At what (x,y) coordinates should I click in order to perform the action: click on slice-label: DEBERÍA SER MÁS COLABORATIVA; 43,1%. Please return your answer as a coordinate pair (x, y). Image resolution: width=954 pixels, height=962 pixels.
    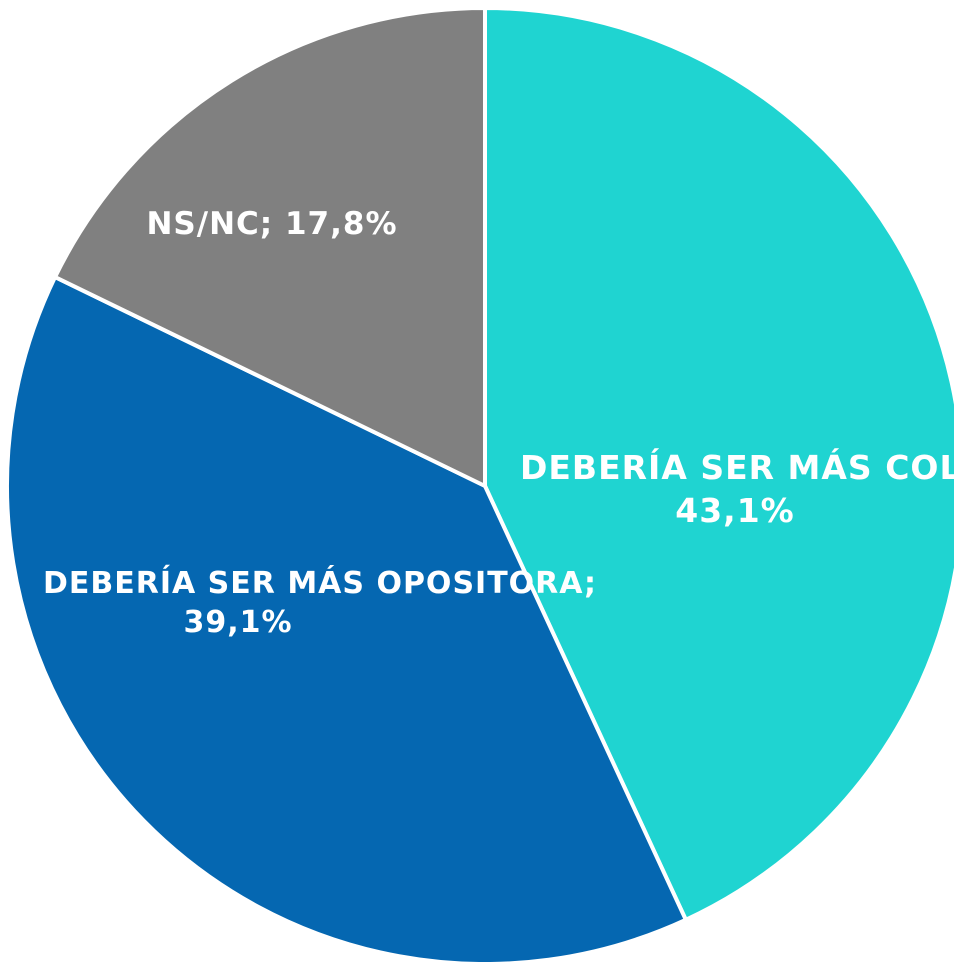
    Looking at the image, I should click on (737, 490).